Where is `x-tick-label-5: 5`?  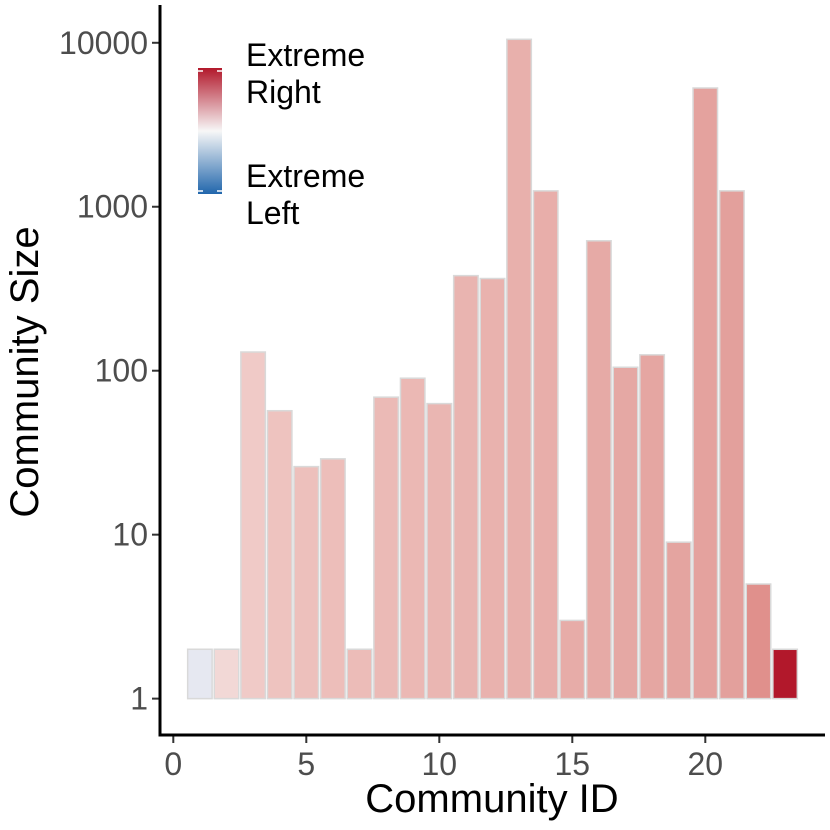
x-tick-label-5: 5 is located at coordinates (306, 764).